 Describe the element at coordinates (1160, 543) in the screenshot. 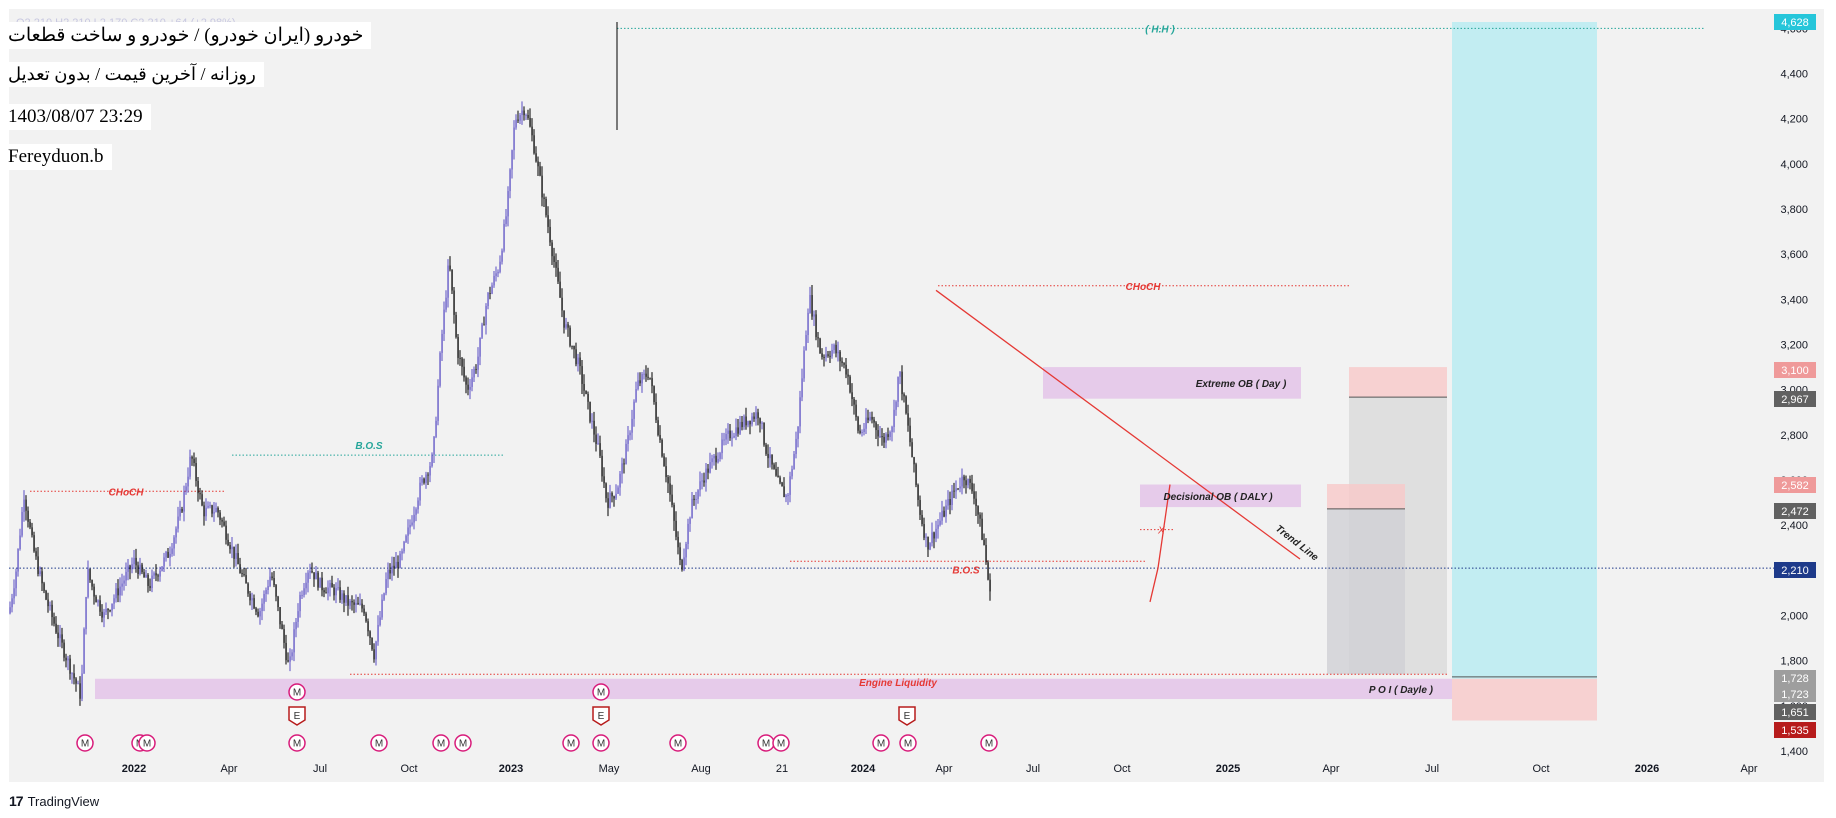

I see `projection-path` at that location.